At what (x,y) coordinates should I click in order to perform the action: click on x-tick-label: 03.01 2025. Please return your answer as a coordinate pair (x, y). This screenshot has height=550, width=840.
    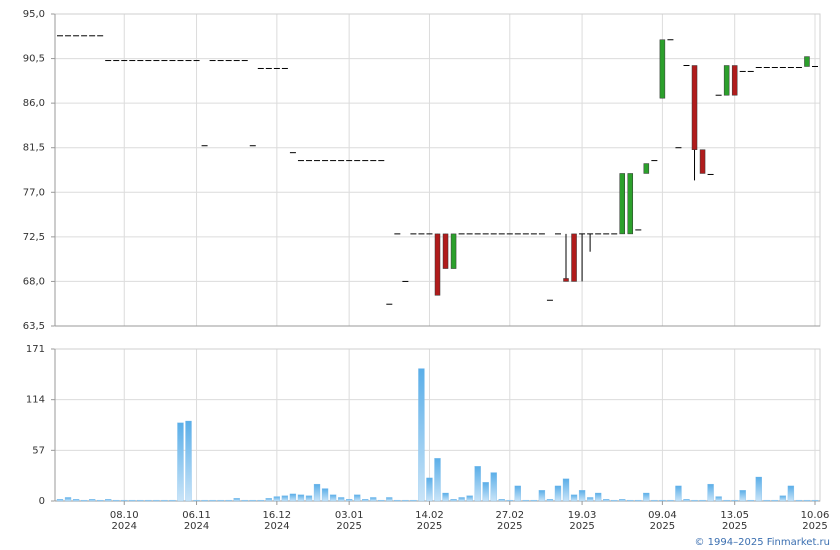
    Looking at the image, I should click on (349, 521).